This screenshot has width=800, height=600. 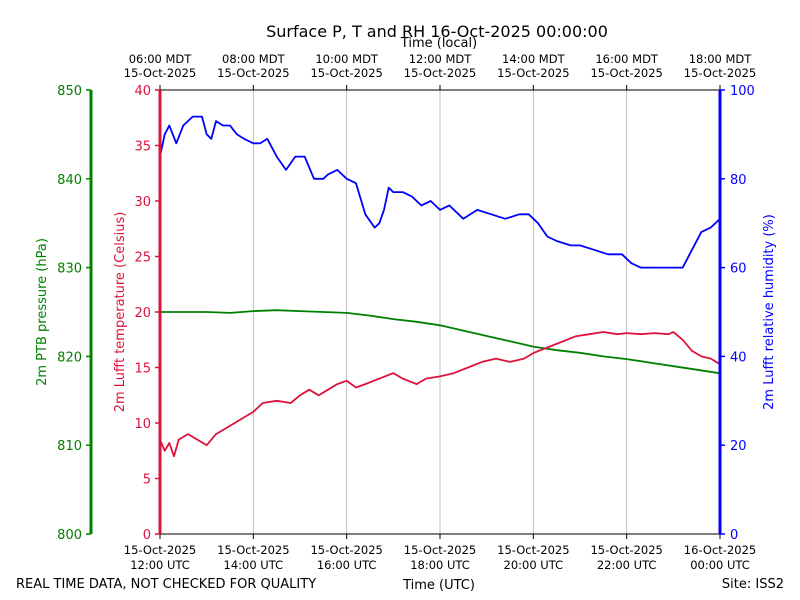 I want to click on top-tick-time: 12:00 MDT, so click(x=441, y=59).